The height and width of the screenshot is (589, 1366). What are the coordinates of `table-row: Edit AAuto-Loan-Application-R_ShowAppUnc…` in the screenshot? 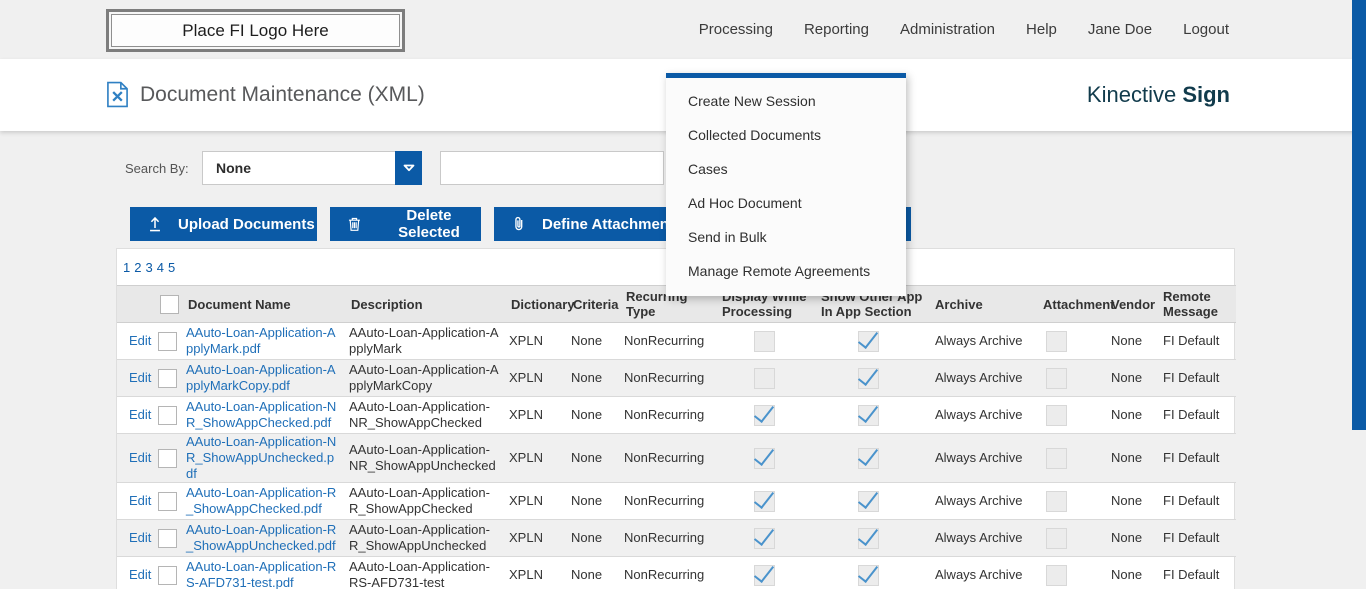 It's located at (676, 538).